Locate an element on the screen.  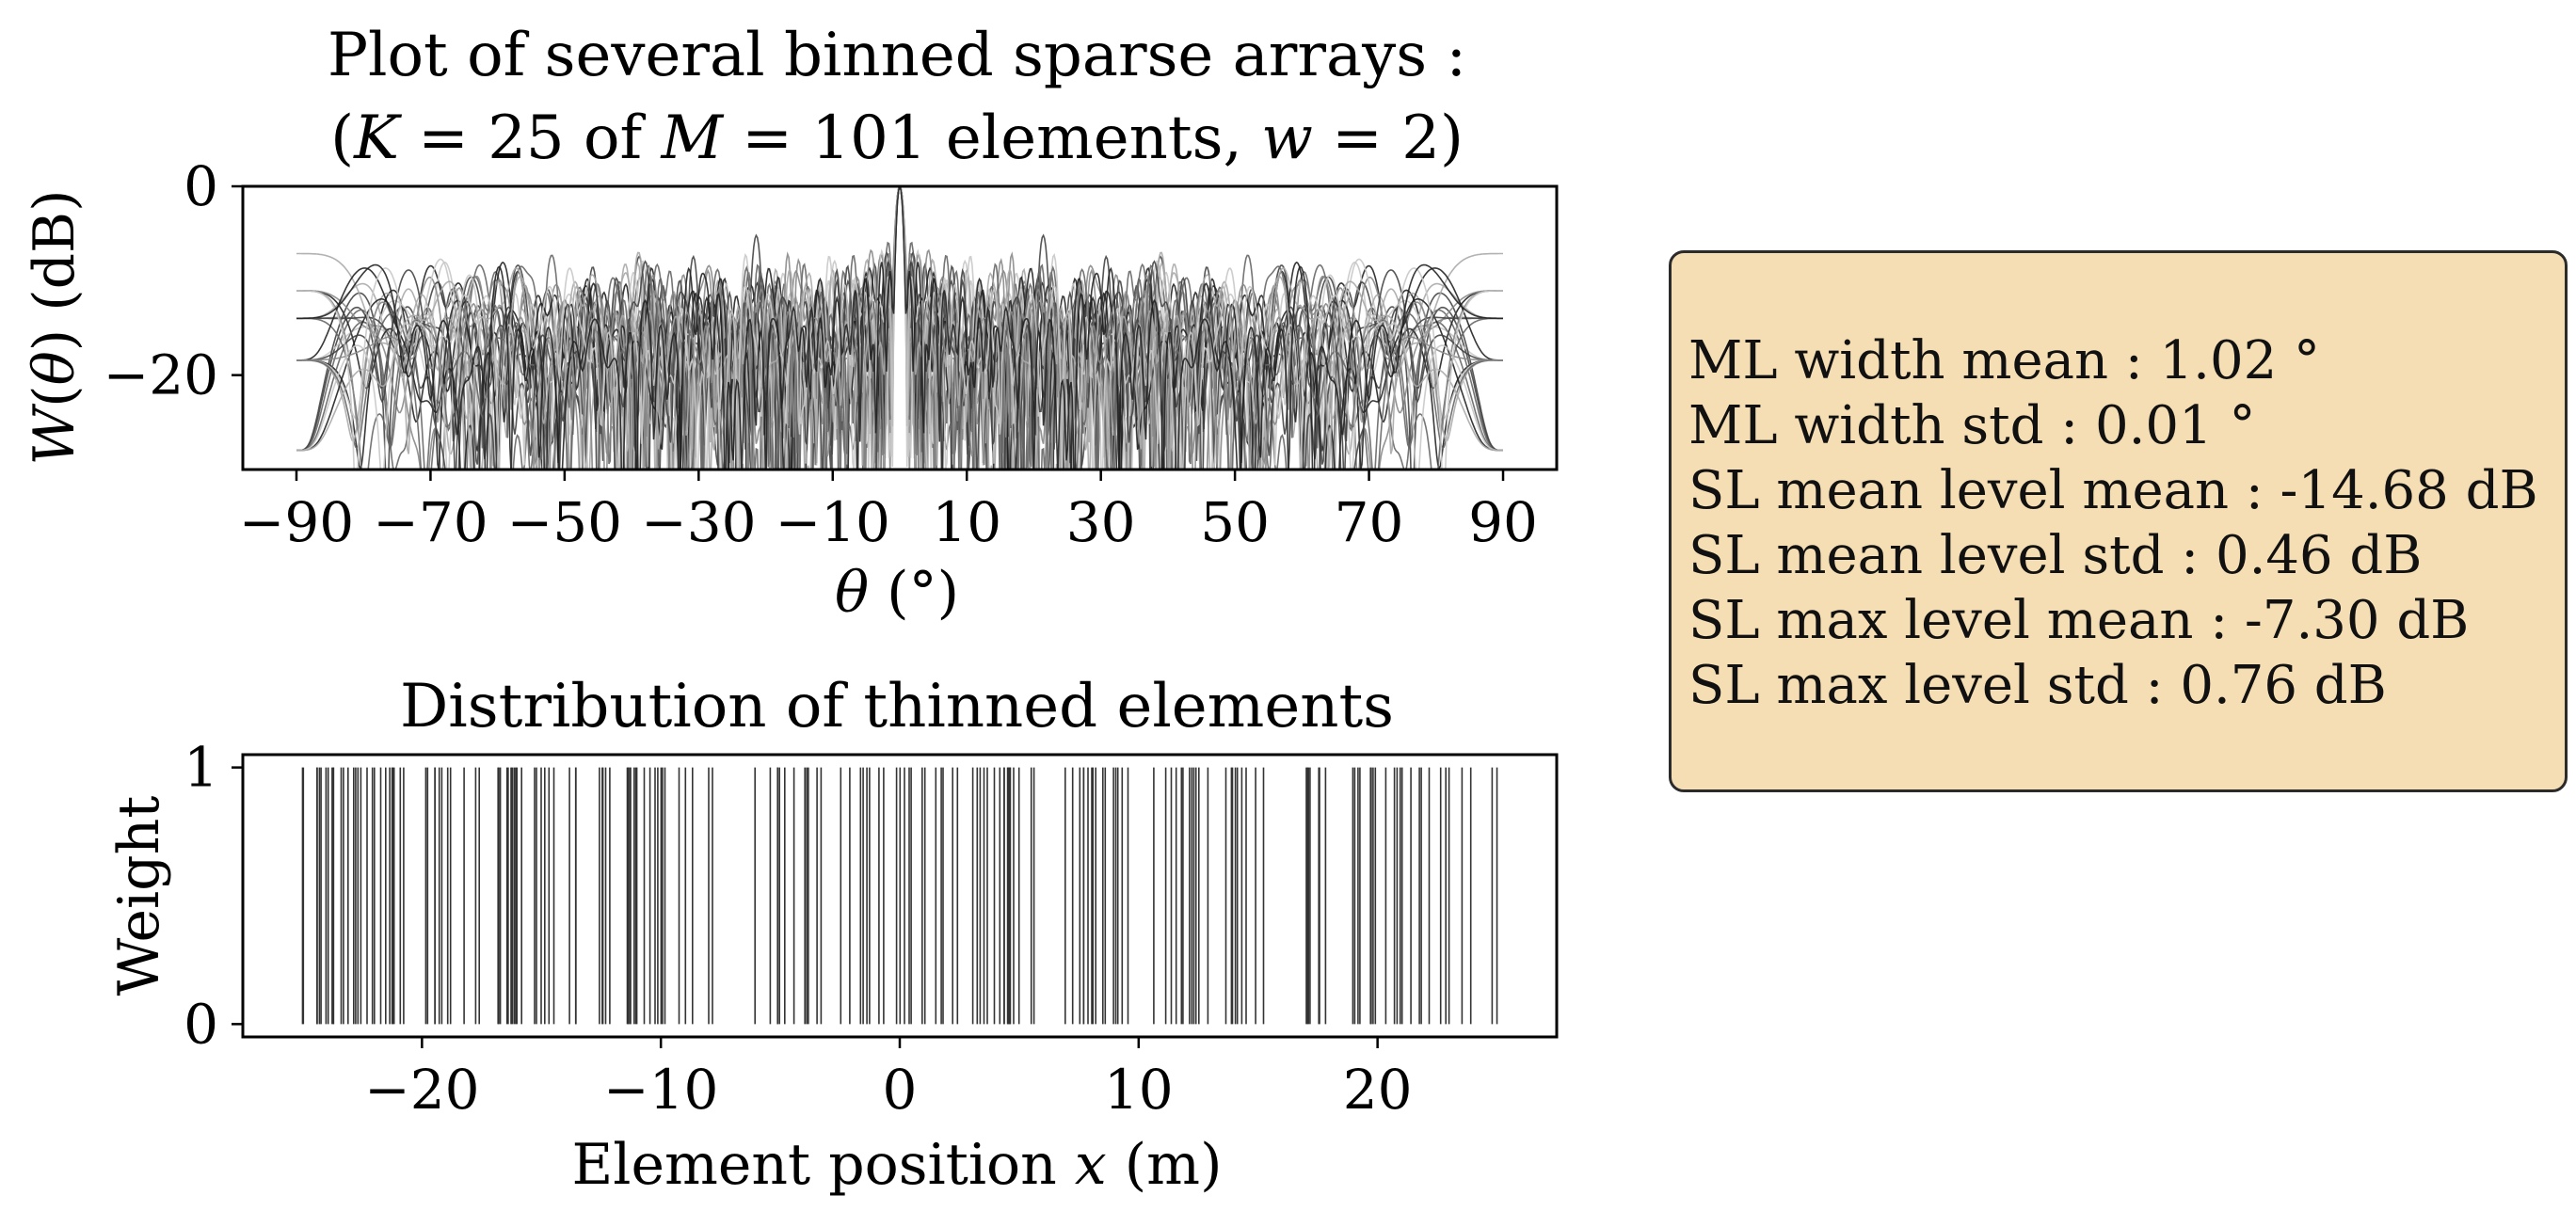
distribution-x-tick-label: 0 is located at coordinates (900, 1090).